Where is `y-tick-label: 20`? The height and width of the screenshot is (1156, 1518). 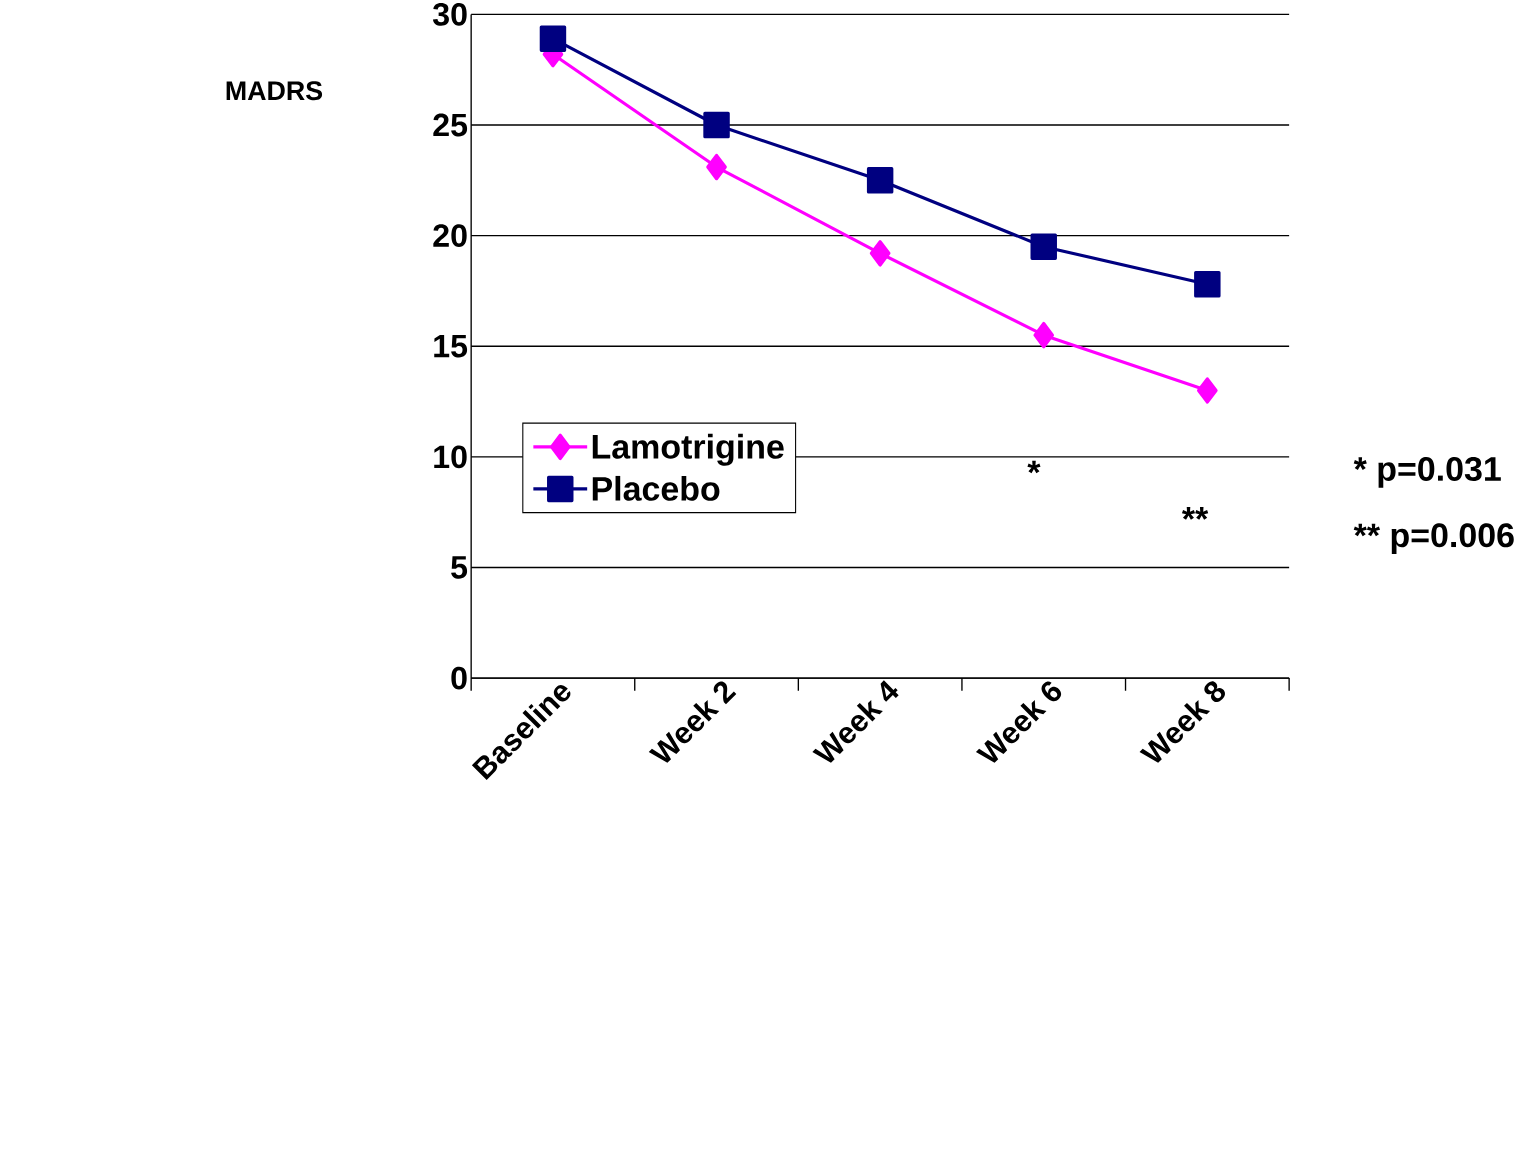 y-tick-label: 20 is located at coordinates (450, 236).